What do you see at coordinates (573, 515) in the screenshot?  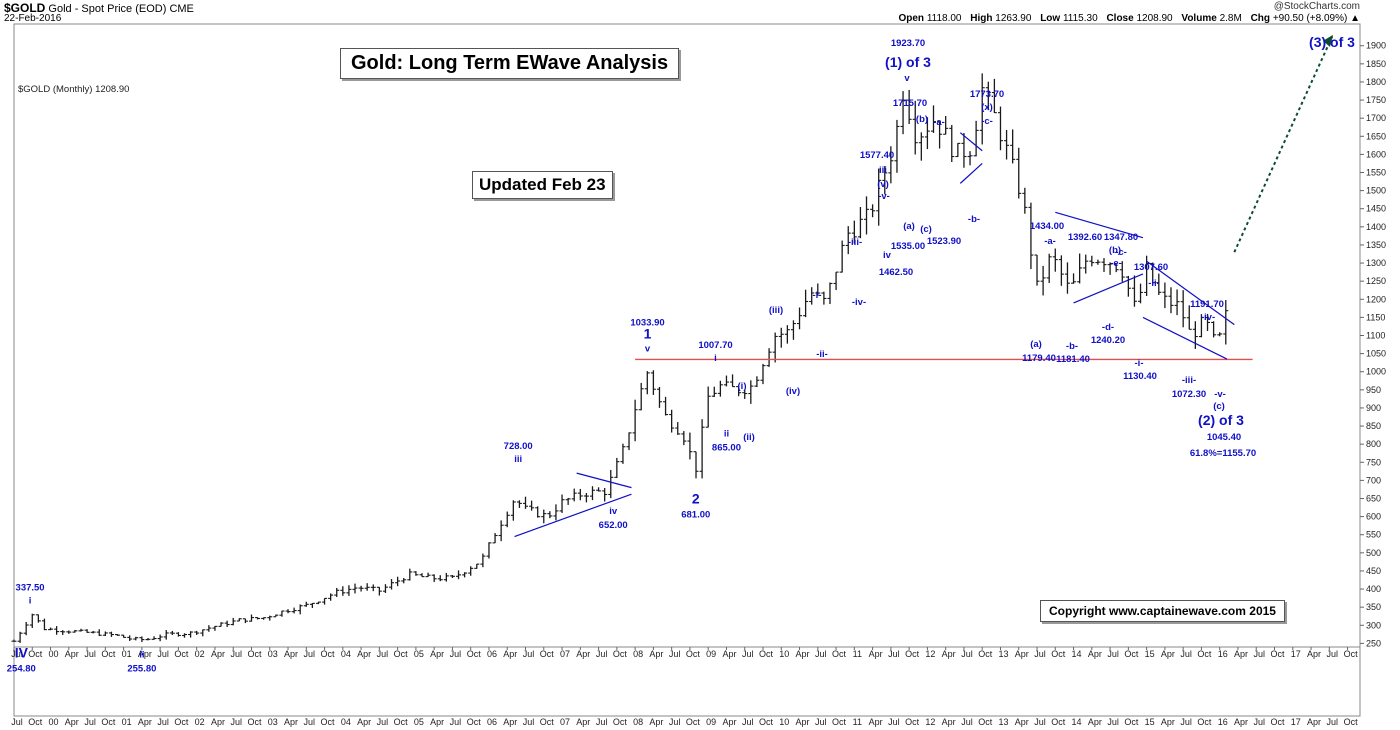 I see `triangle-lower-line` at bounding box center [573, 515].